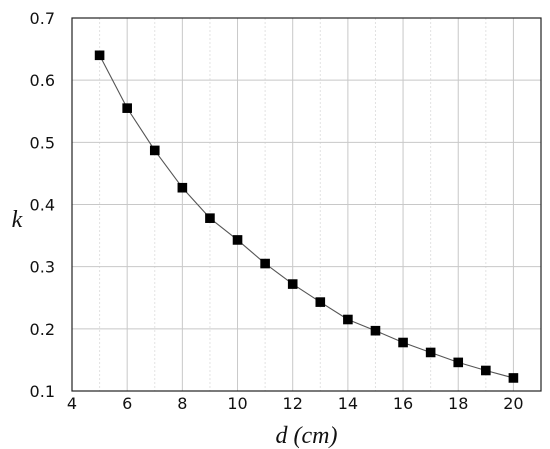 The height and width of the screenshot is (449, 550). I want to click on x-tick-label: 6, so click(127, 403).